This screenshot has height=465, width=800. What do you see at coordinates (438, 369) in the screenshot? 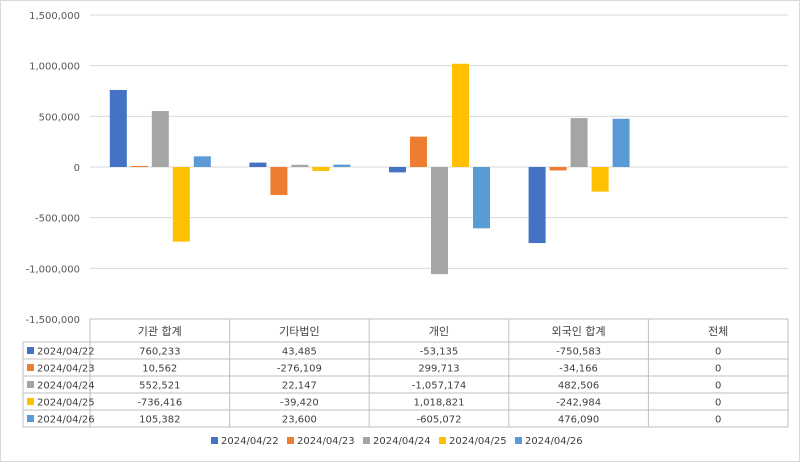
I see `table-cell: 299,713` at bounding box center [438, 369].